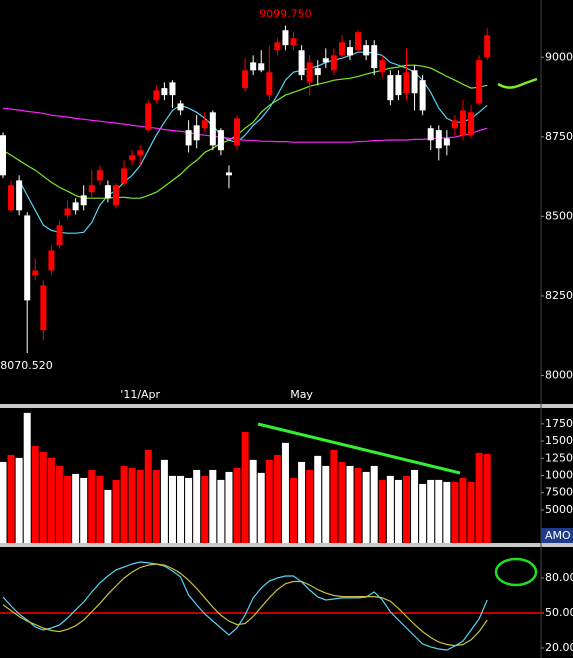 The image size is (573, 658). I want to click on y-tick-label: 1250, so click(559, 457).